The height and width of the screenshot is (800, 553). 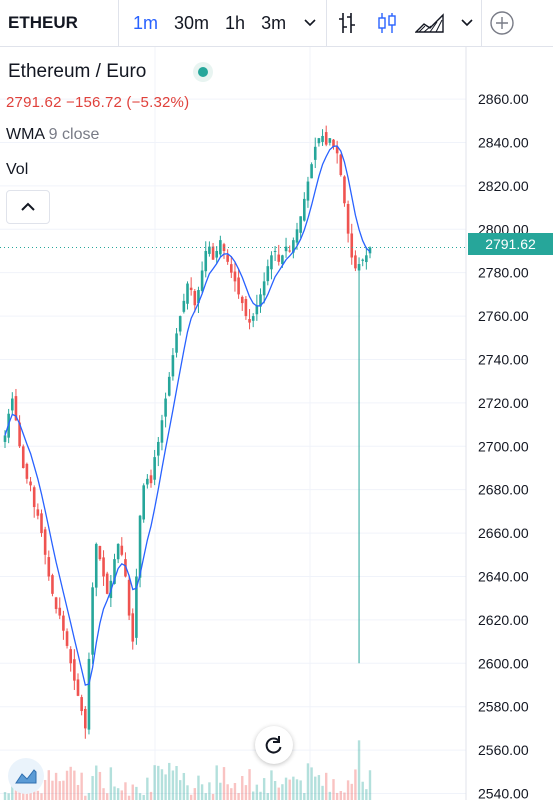 I want to click on bar-style-icon, so click(x=347, y=23).